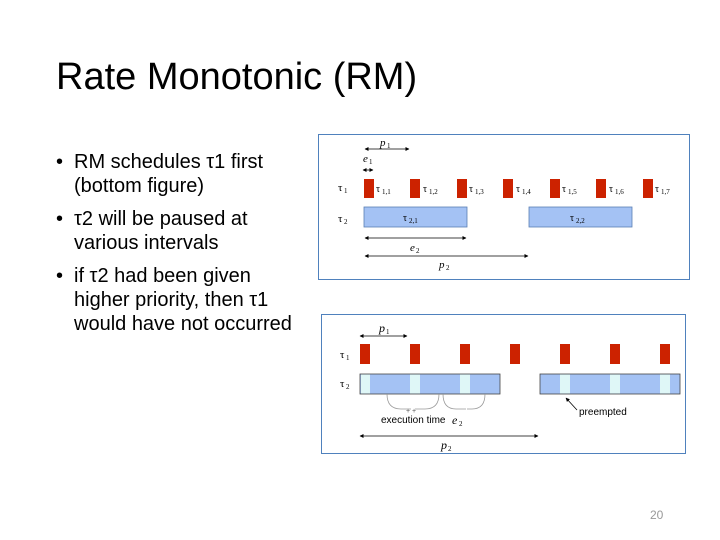  What do you see at coordinates (413, 420) in the screenshot?
I see `execution-time-label: execution time` at bounding box center [413, 420].